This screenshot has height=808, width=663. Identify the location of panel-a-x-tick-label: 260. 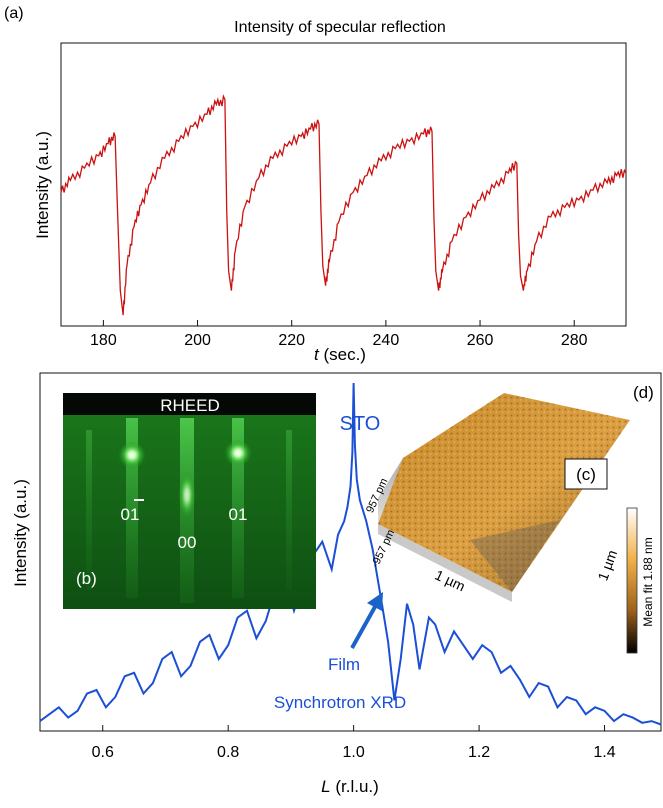
(480, 340).